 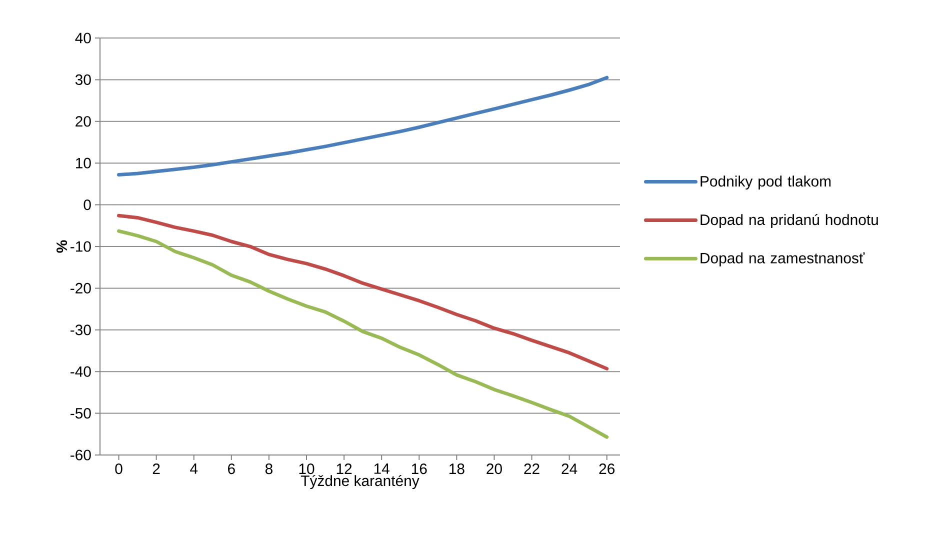 What do you see at coordinates (532, 469) in the screenshot?
I see `x-tick-label: 22` at bounding box center [532, 469].